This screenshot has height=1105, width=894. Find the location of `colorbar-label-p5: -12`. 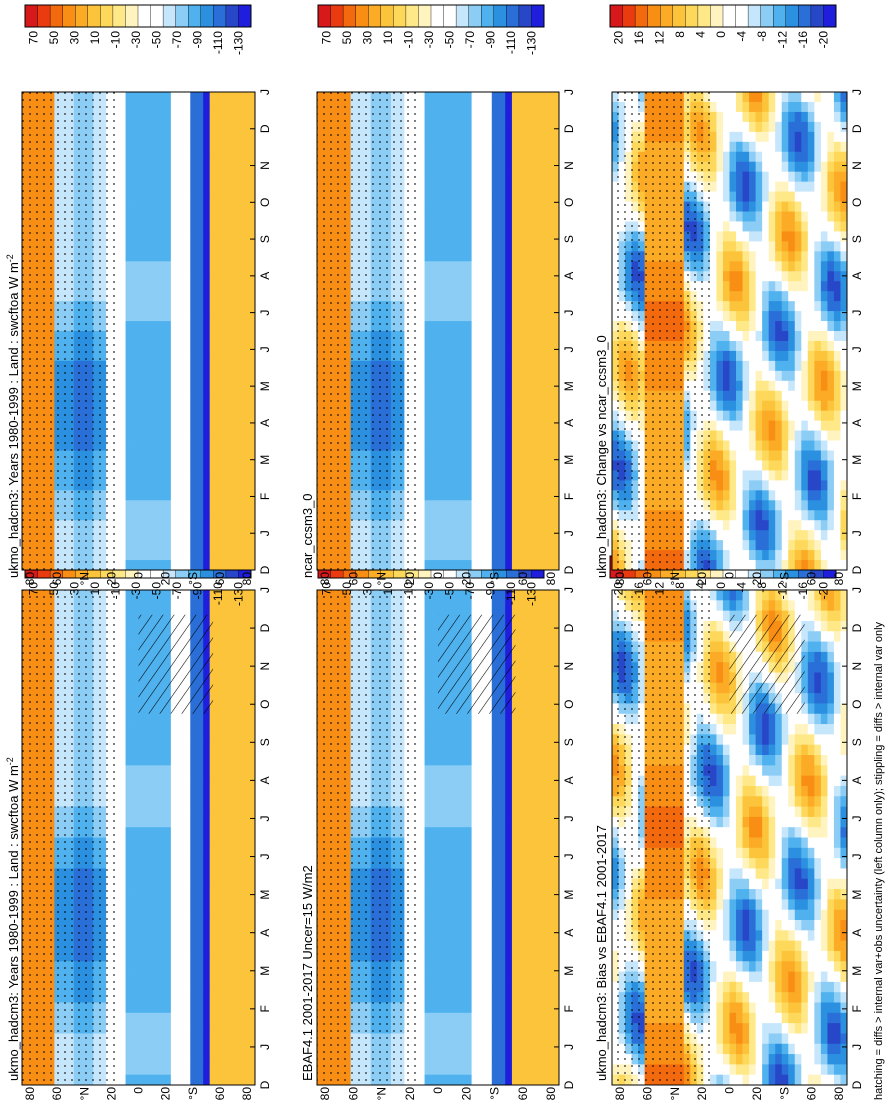

colorbar-label-p5: -12 is located at coordinates (783, 591).